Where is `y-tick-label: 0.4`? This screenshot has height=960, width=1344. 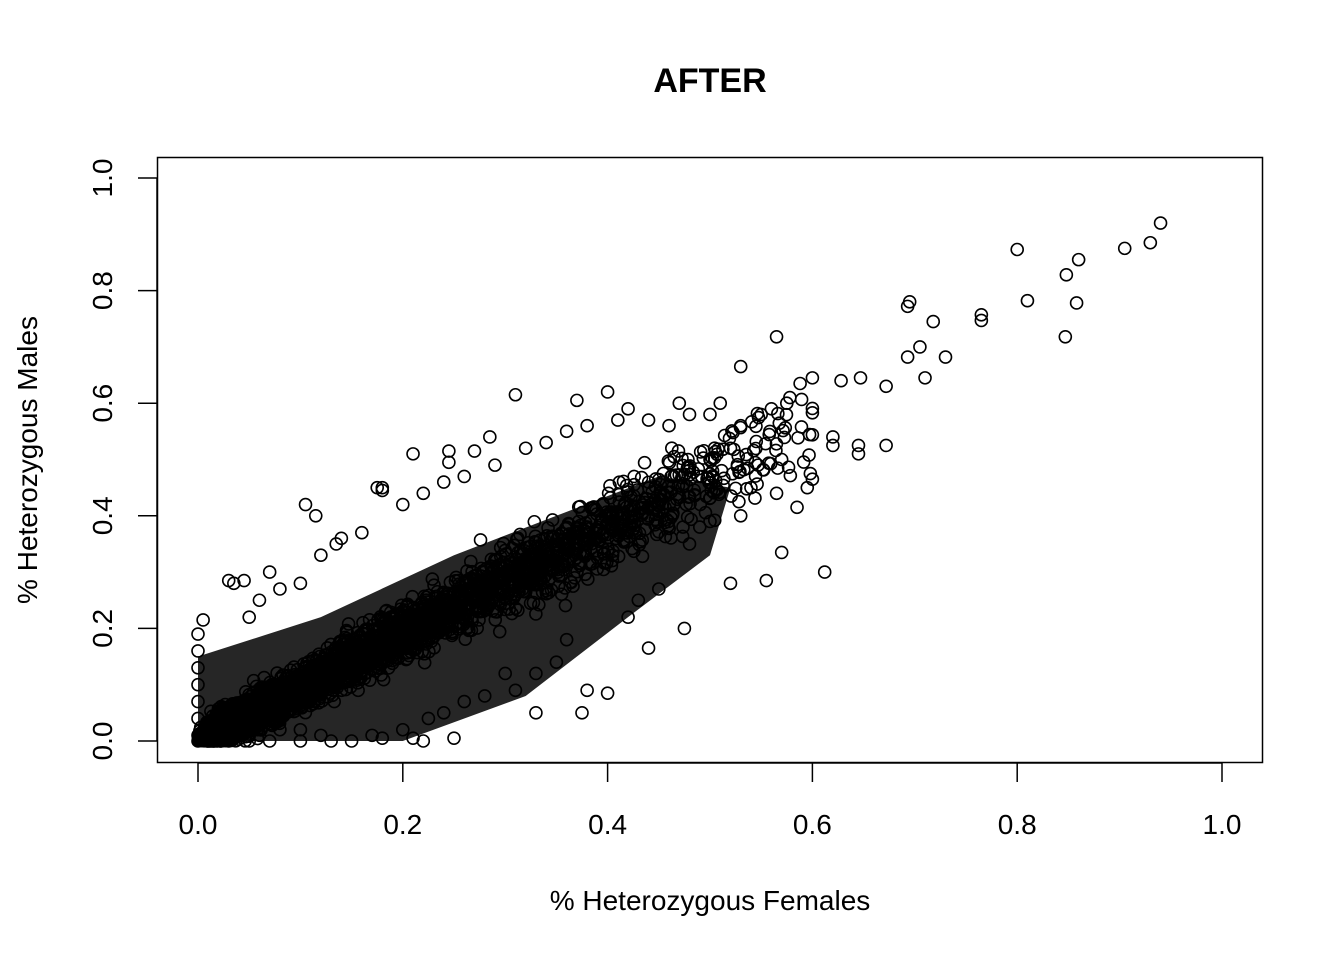
y-tick-label: 0.4 is located at coordinates (102, 515).